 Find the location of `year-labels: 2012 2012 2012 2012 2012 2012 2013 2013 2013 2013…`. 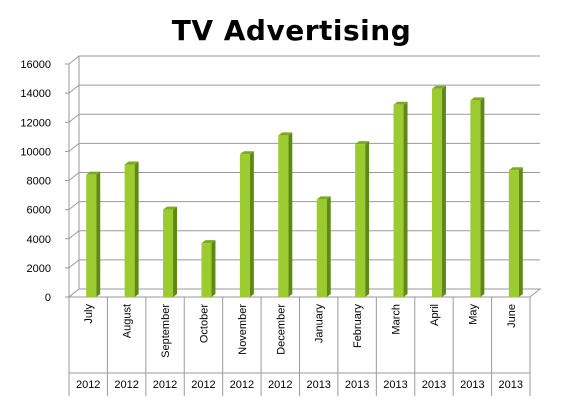

year-labels: 2012 2012 2012 2012 2012 2012 2013 2013 2013 2013… is located at coordinates (299, 385).